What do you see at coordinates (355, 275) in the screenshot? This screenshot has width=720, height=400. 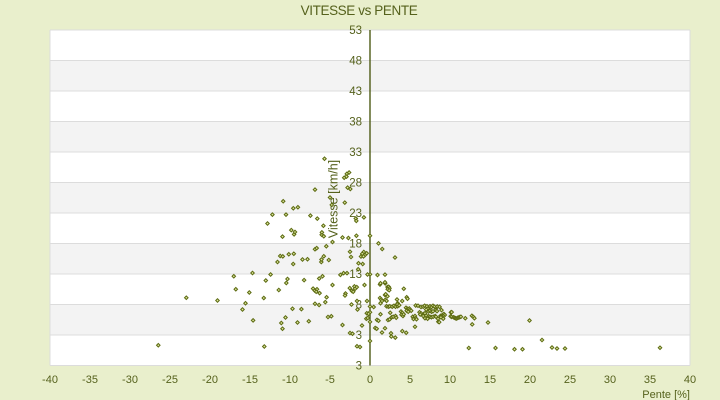 I see `svg-text: 13` at bounding box center [355, 275].